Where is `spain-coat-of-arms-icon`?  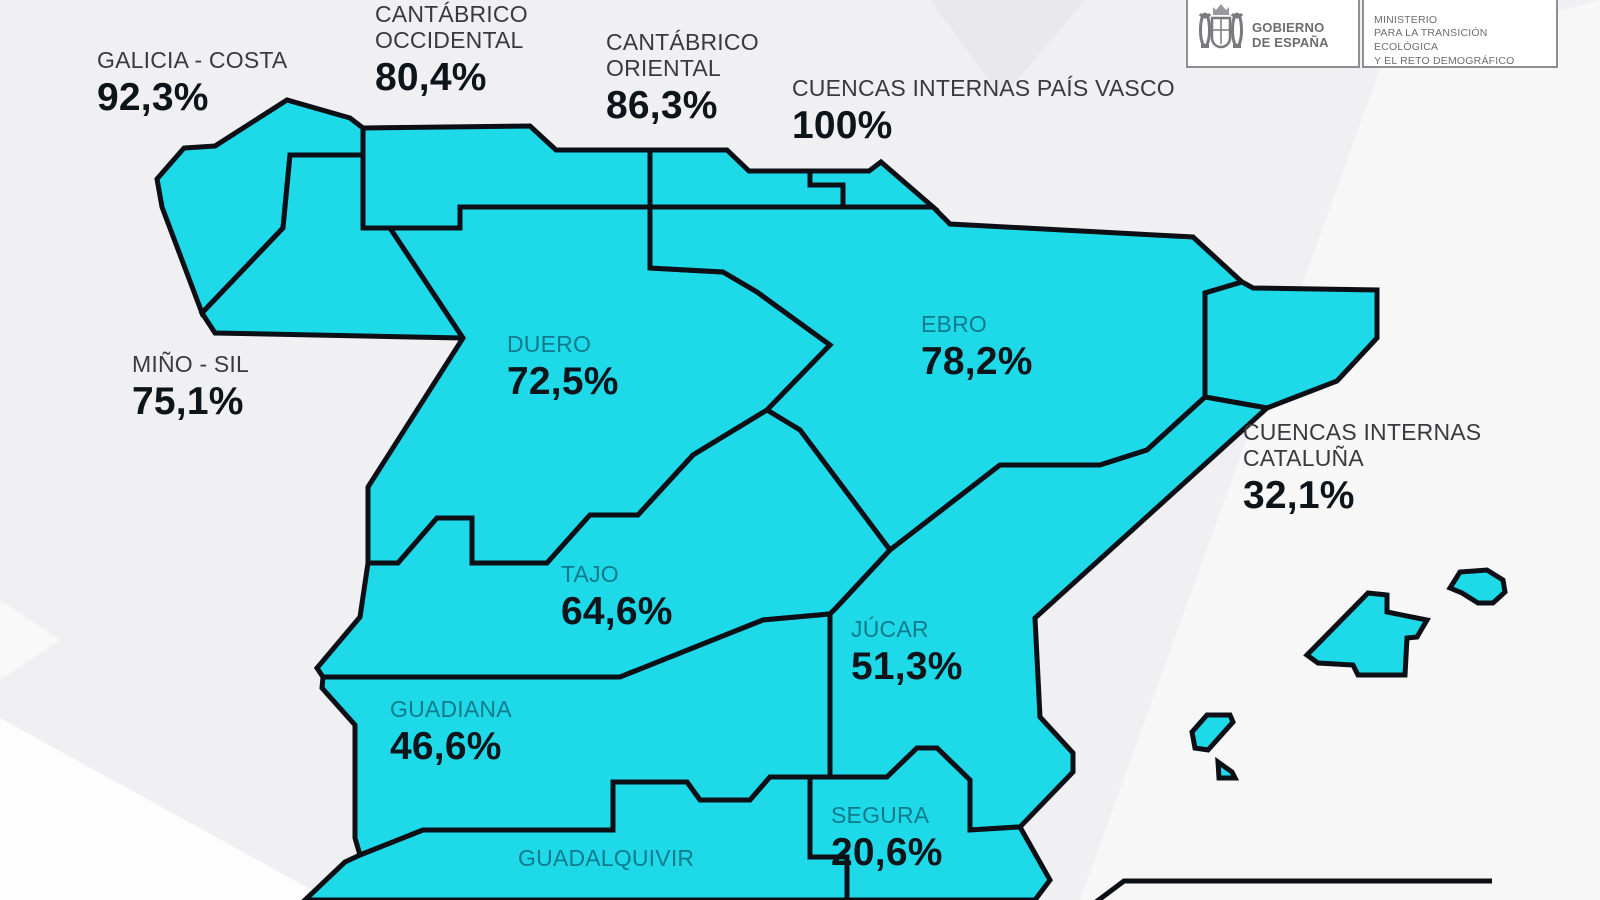 spain-coat-of-arms-icon is located at coordinates (1221, 26).